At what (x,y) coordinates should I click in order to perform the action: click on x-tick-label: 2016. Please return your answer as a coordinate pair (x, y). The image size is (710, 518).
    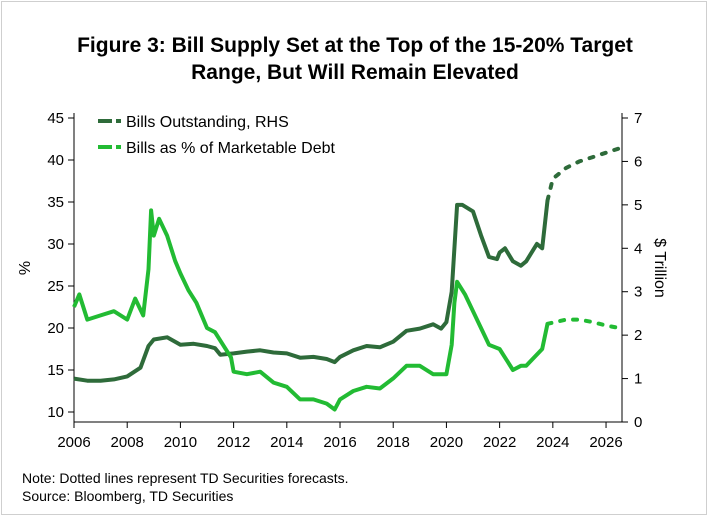
    Looking at the image, I should click on (339, 442).